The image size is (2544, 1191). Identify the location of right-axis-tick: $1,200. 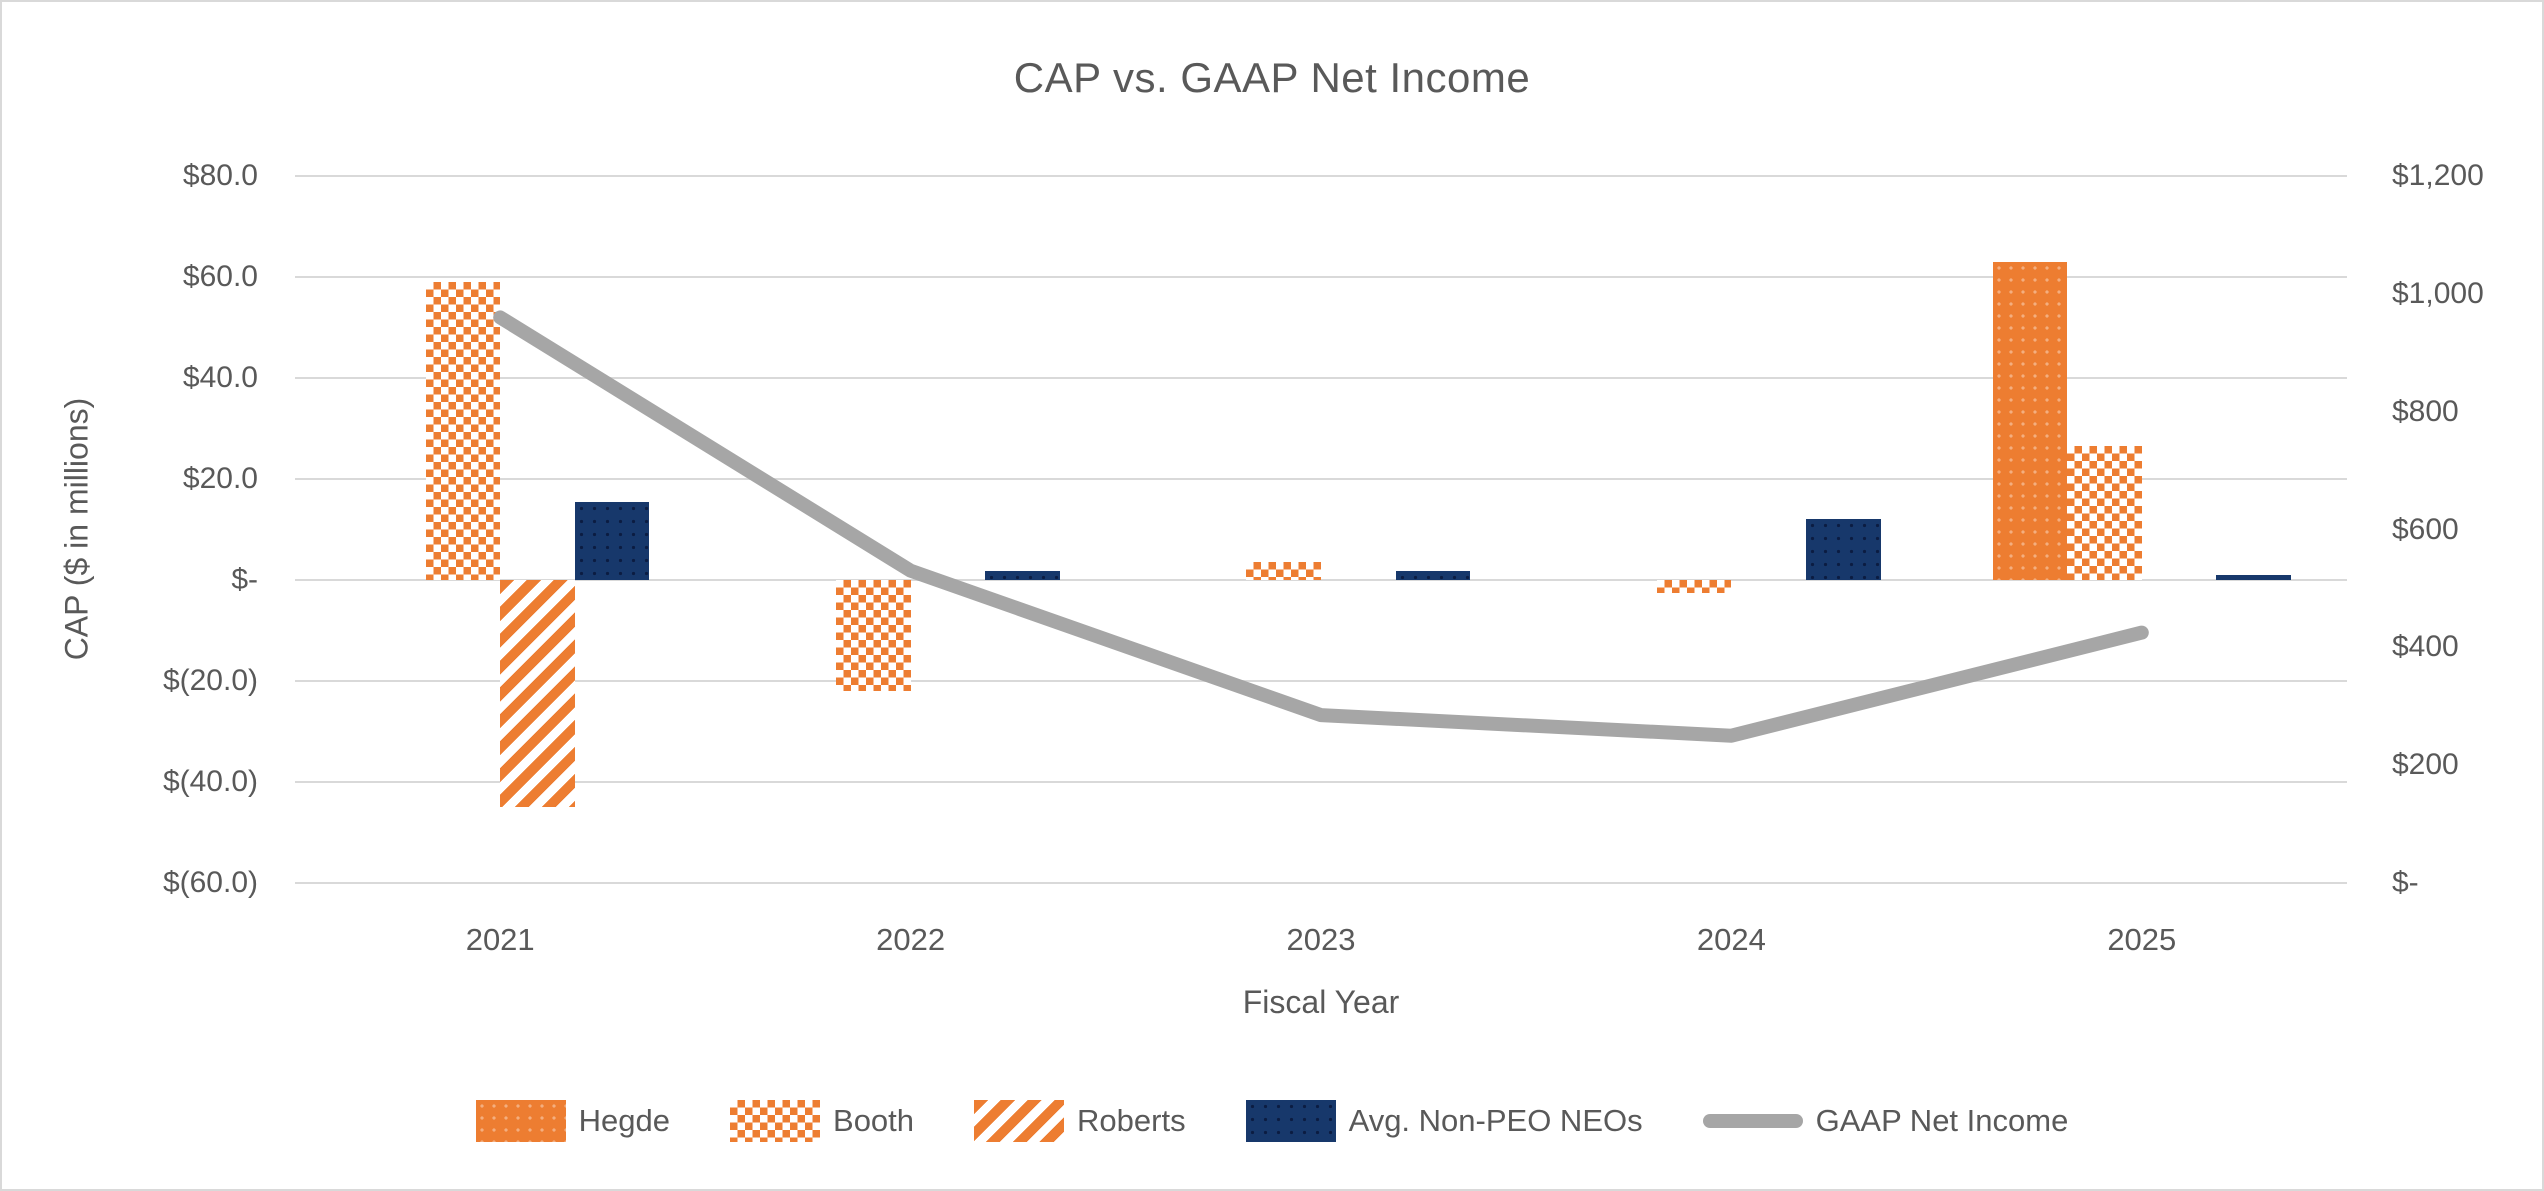
(2438, 175).